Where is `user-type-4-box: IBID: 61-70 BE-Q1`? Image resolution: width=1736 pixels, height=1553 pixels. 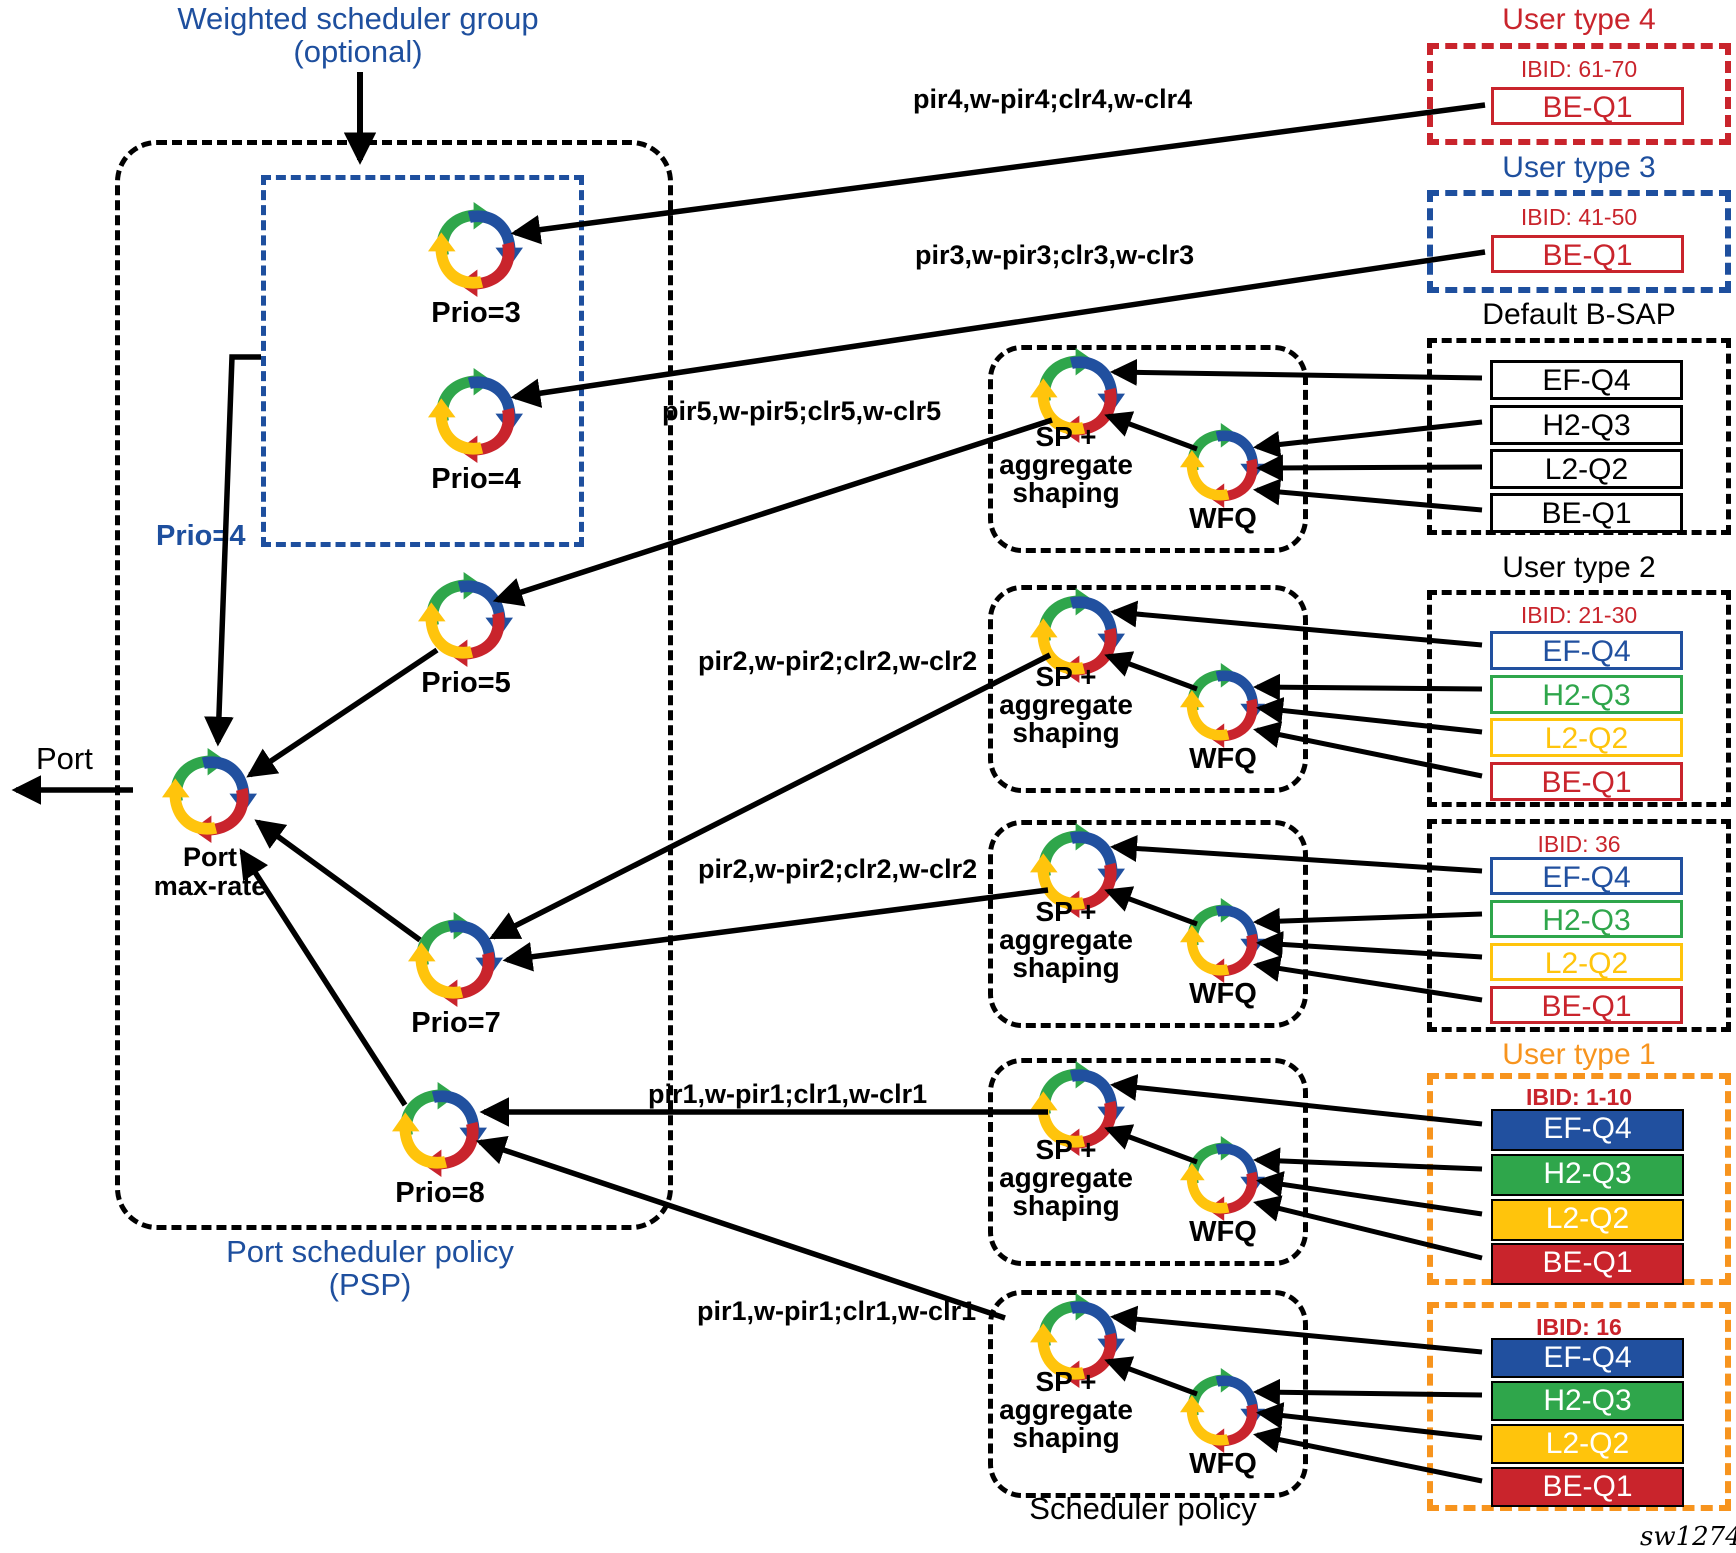
user-type-4-box: IBID: 61-70 BE-Q1 is located at coordinates (1579, 94).